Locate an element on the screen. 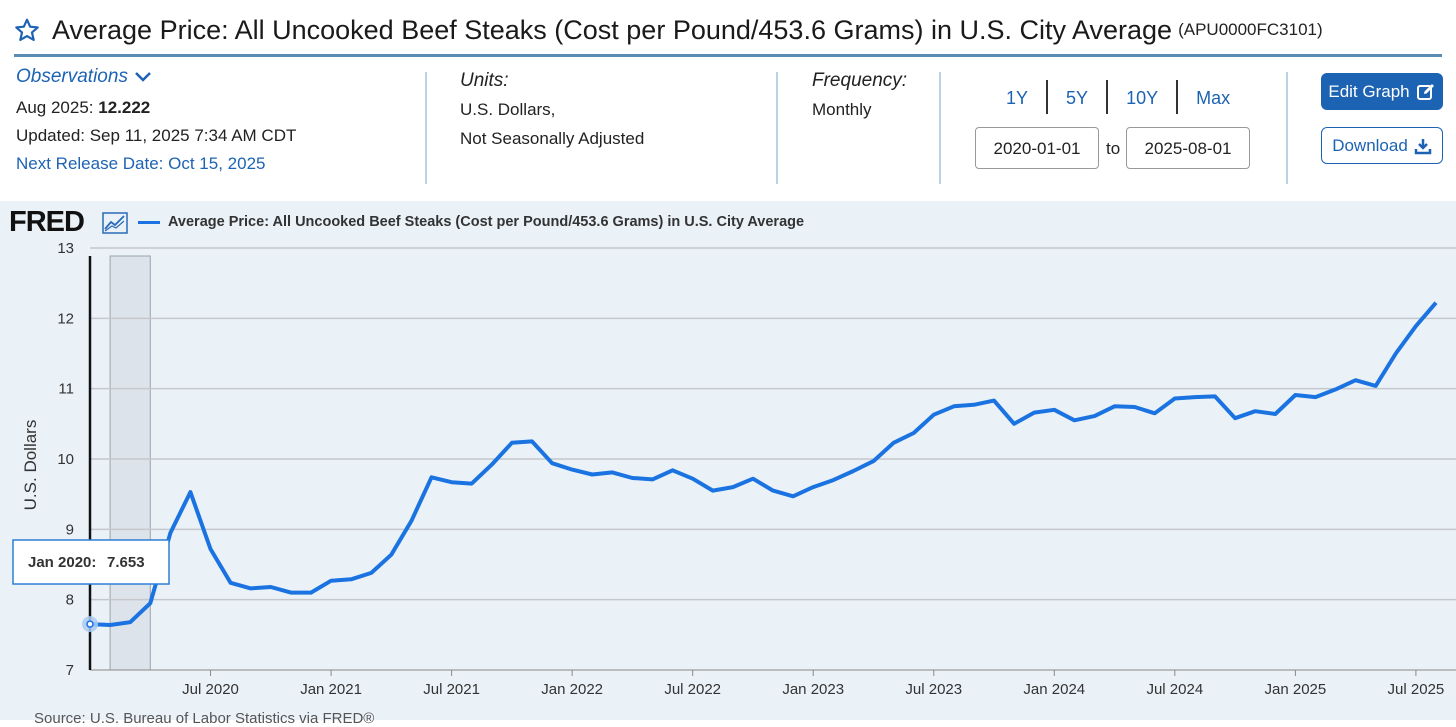  y-tick-label: 13 is located at coordinates (65, 248).